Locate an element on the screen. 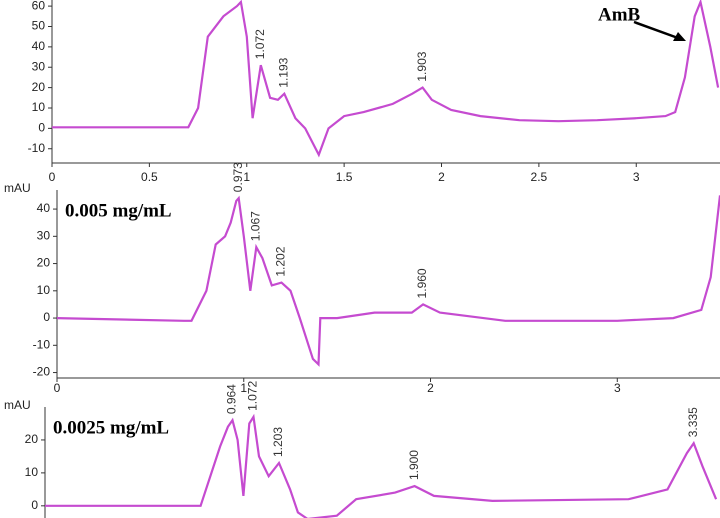 Image resolution: width=720 pixels, height=518 pixels. x-tick-label: 1.5 is located at coordinates (344, 177).